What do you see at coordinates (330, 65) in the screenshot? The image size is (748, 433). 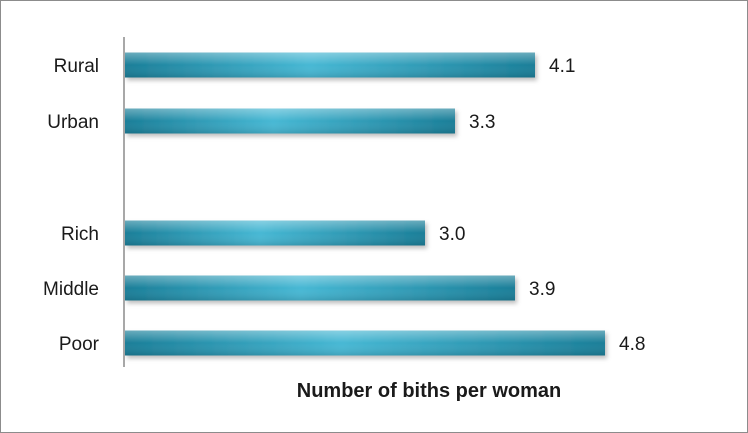 I see `bar-shine-rural` at bounding box center [330, 65].